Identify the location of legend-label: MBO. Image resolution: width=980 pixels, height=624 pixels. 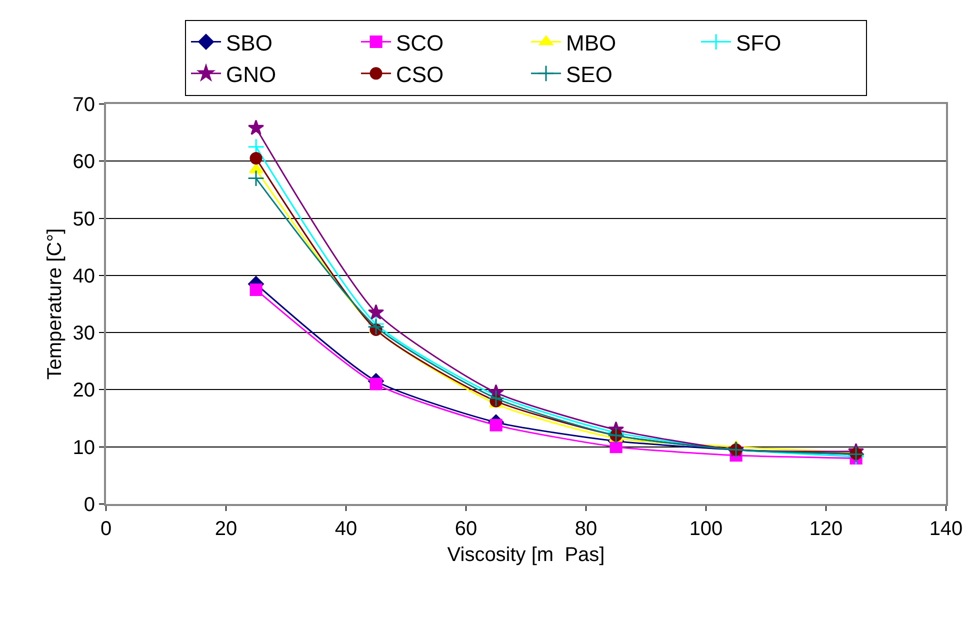
(591, 43).